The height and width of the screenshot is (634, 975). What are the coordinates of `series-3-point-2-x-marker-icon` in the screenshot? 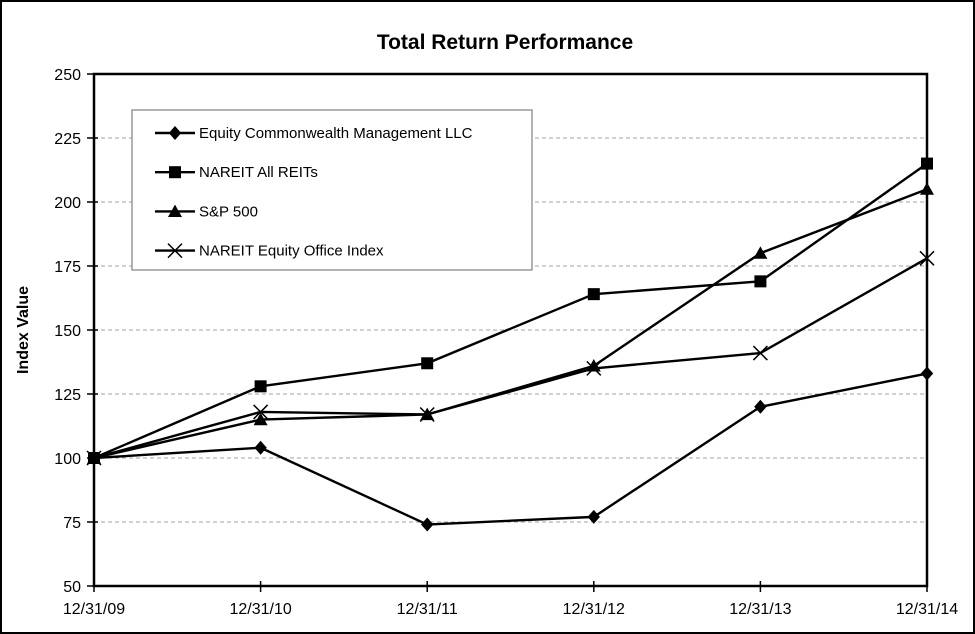 It's located at (427, 414).